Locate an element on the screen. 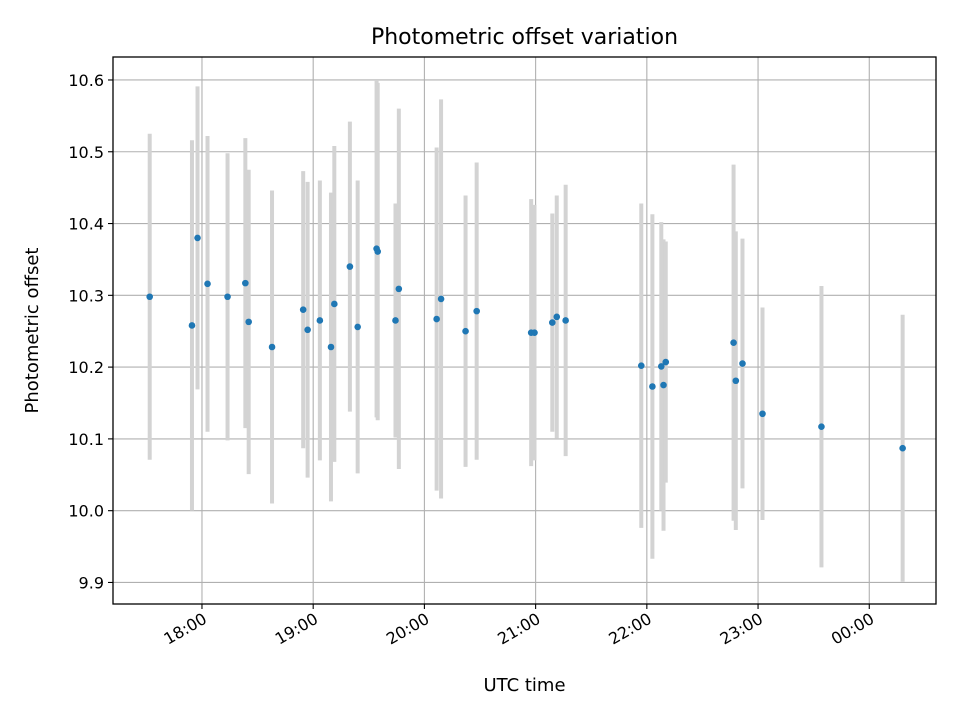 This screenshot has width=960, height=720. y-axis-label: Photometric offset is located at coordinates (32, 331).